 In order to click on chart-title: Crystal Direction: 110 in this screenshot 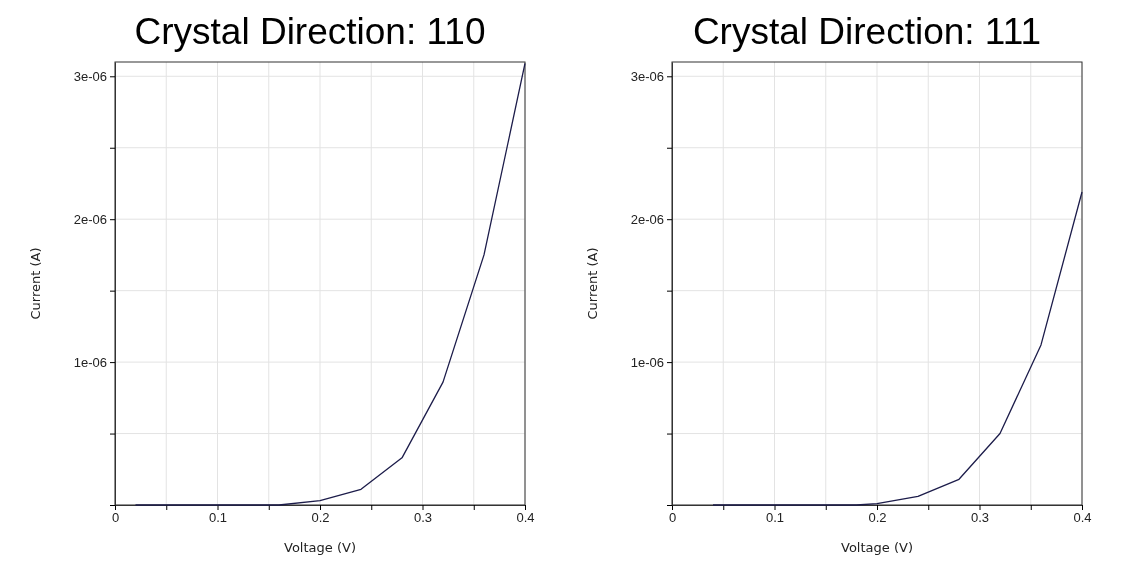, I will do `click(310, 31)`.